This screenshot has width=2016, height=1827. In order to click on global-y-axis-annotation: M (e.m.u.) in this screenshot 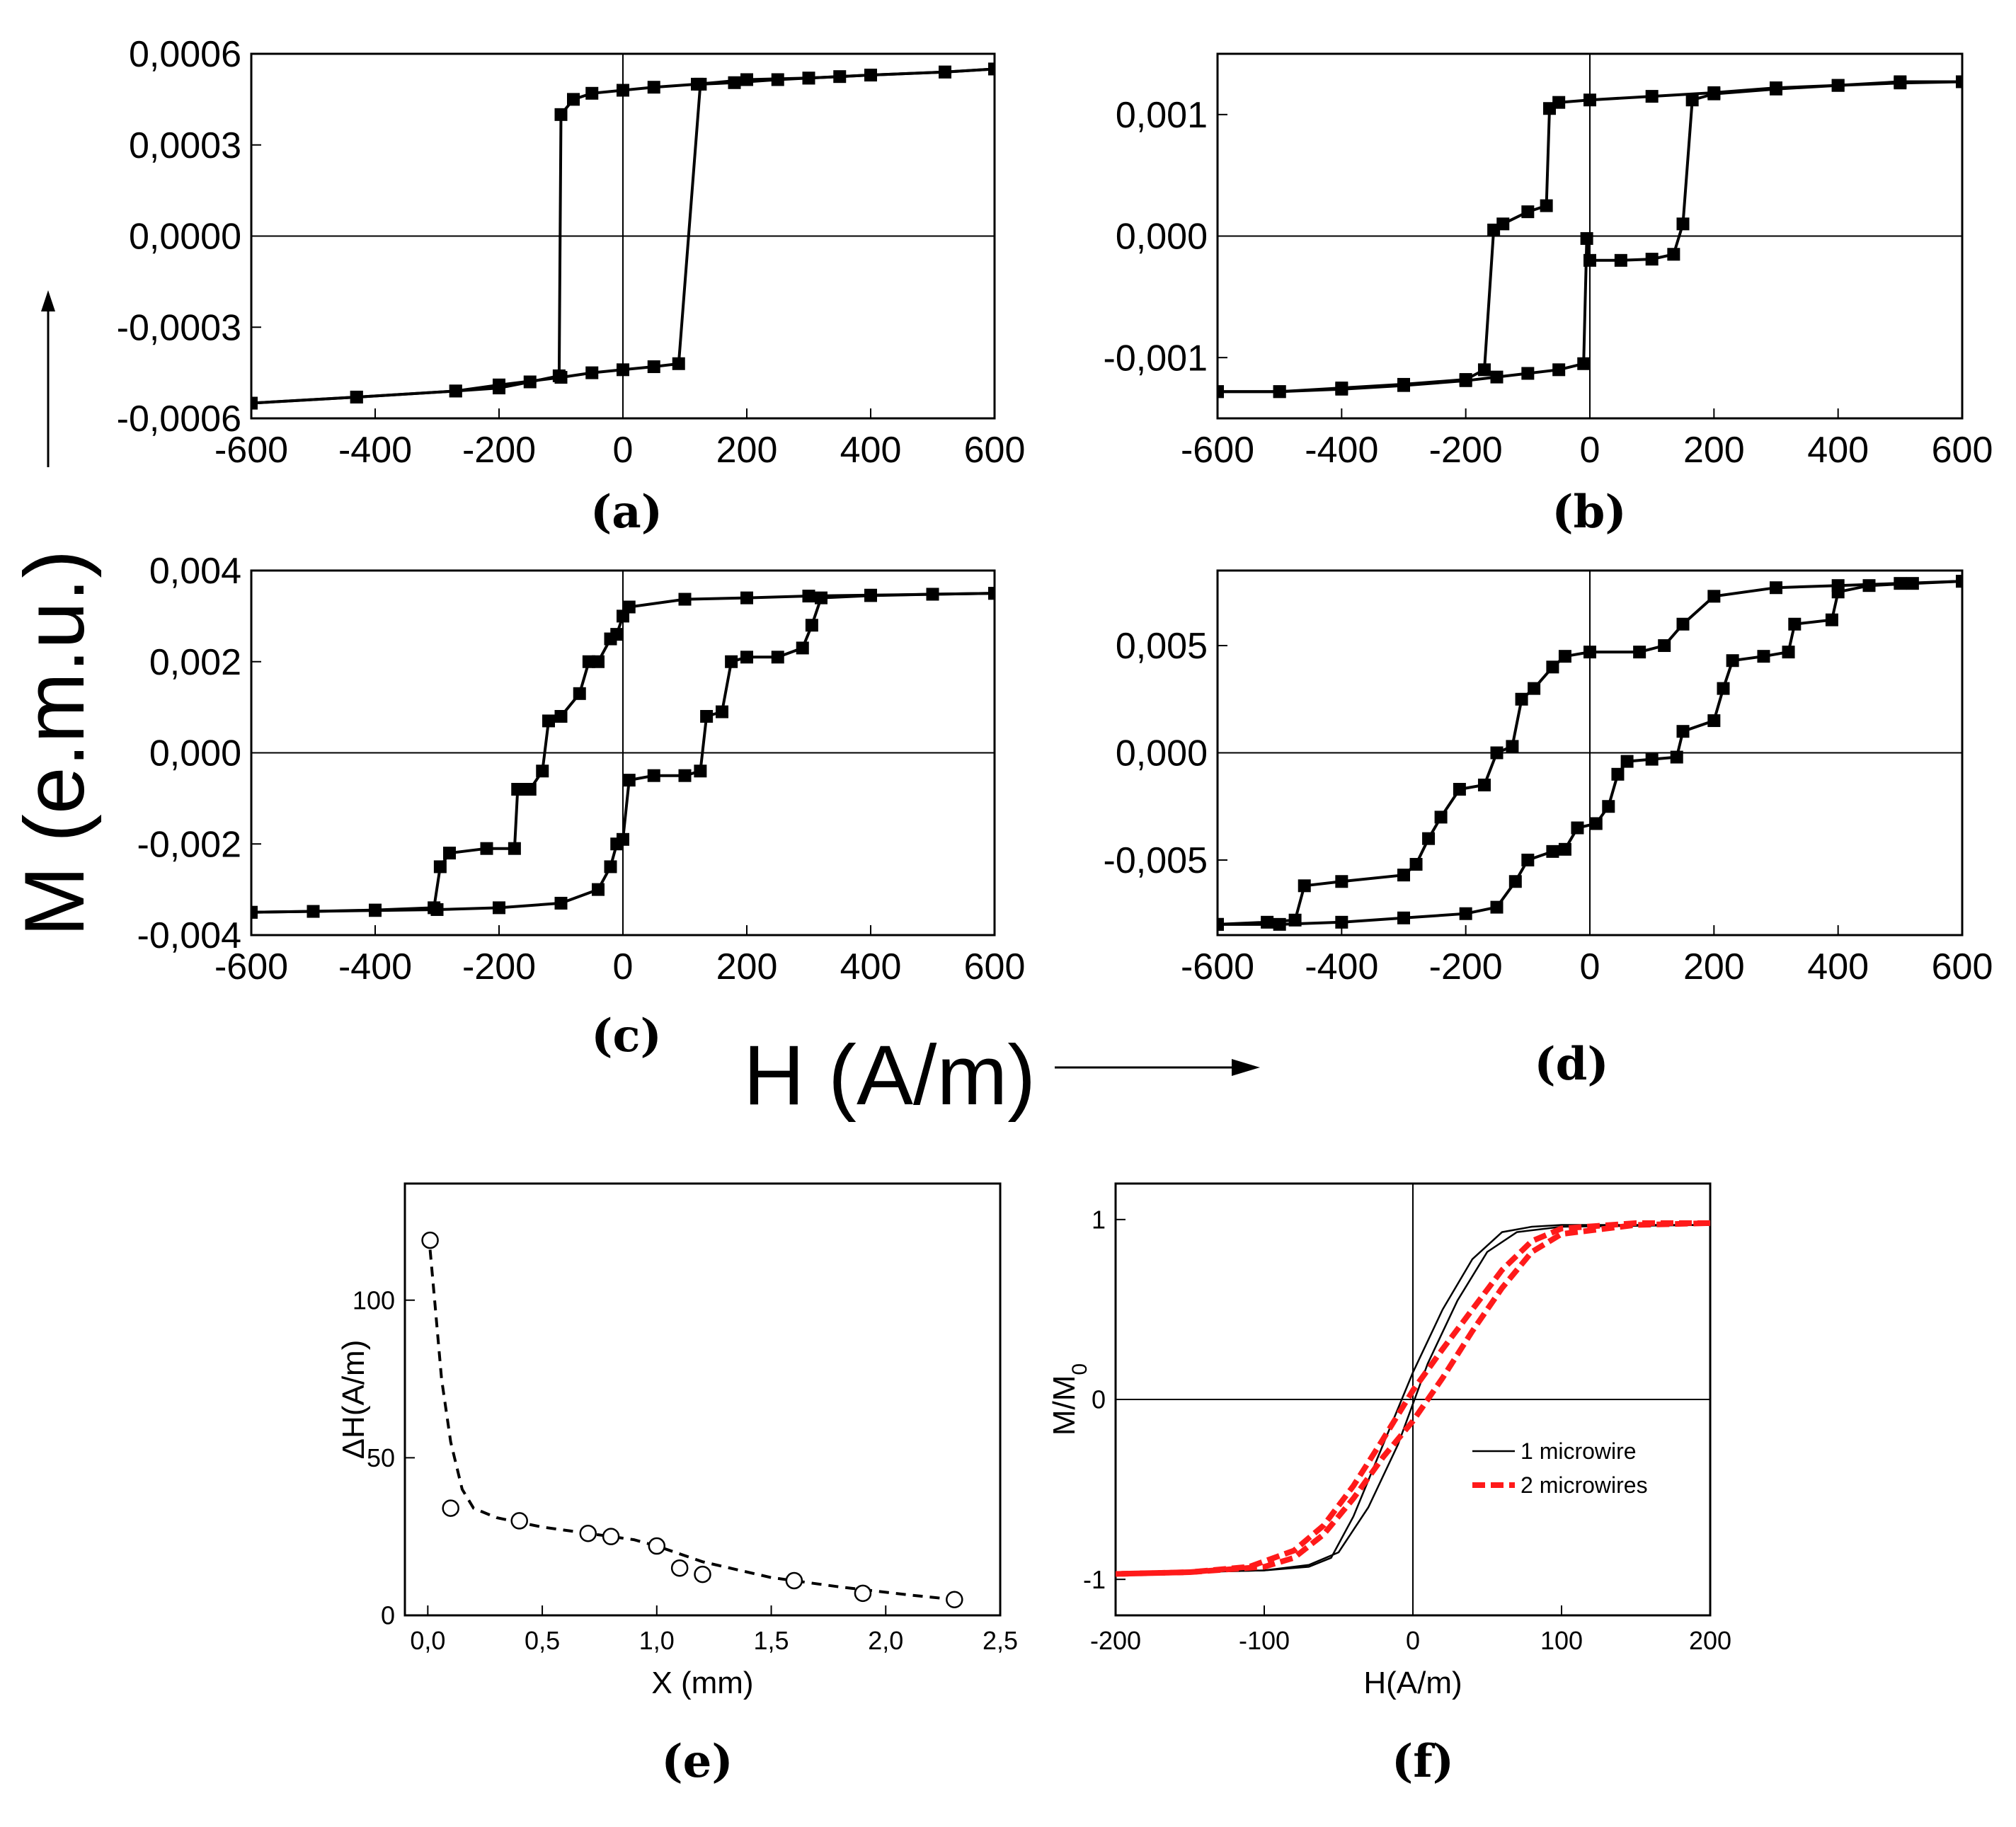, I will do `click(54, 613)`.